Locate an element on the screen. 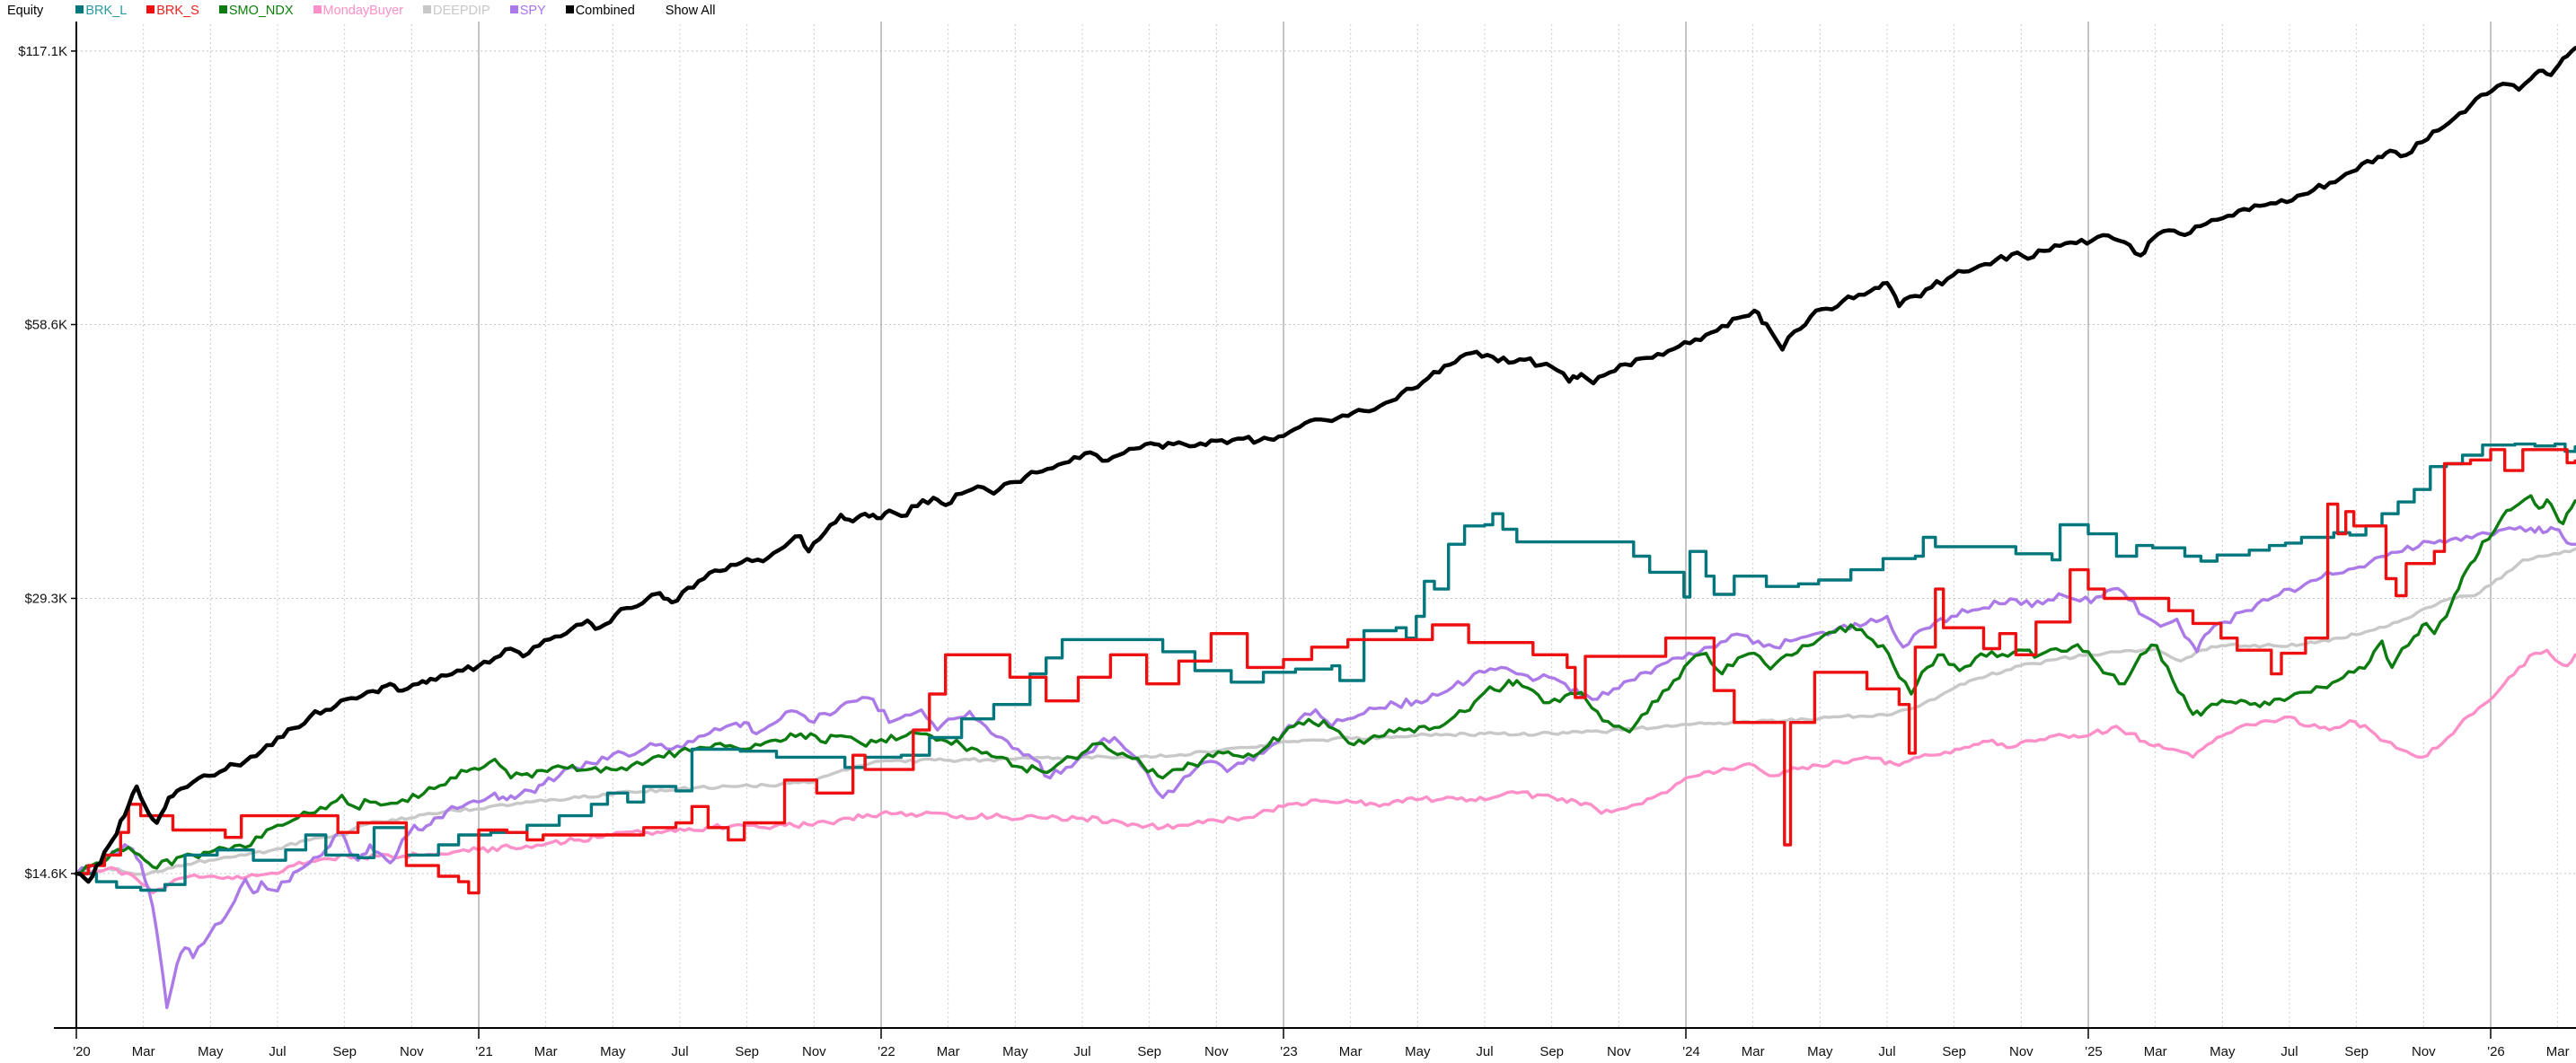 The height and width of the screenshot is (1063, 2576). x-year-label: '21 is located at coordinates (484, 1051).